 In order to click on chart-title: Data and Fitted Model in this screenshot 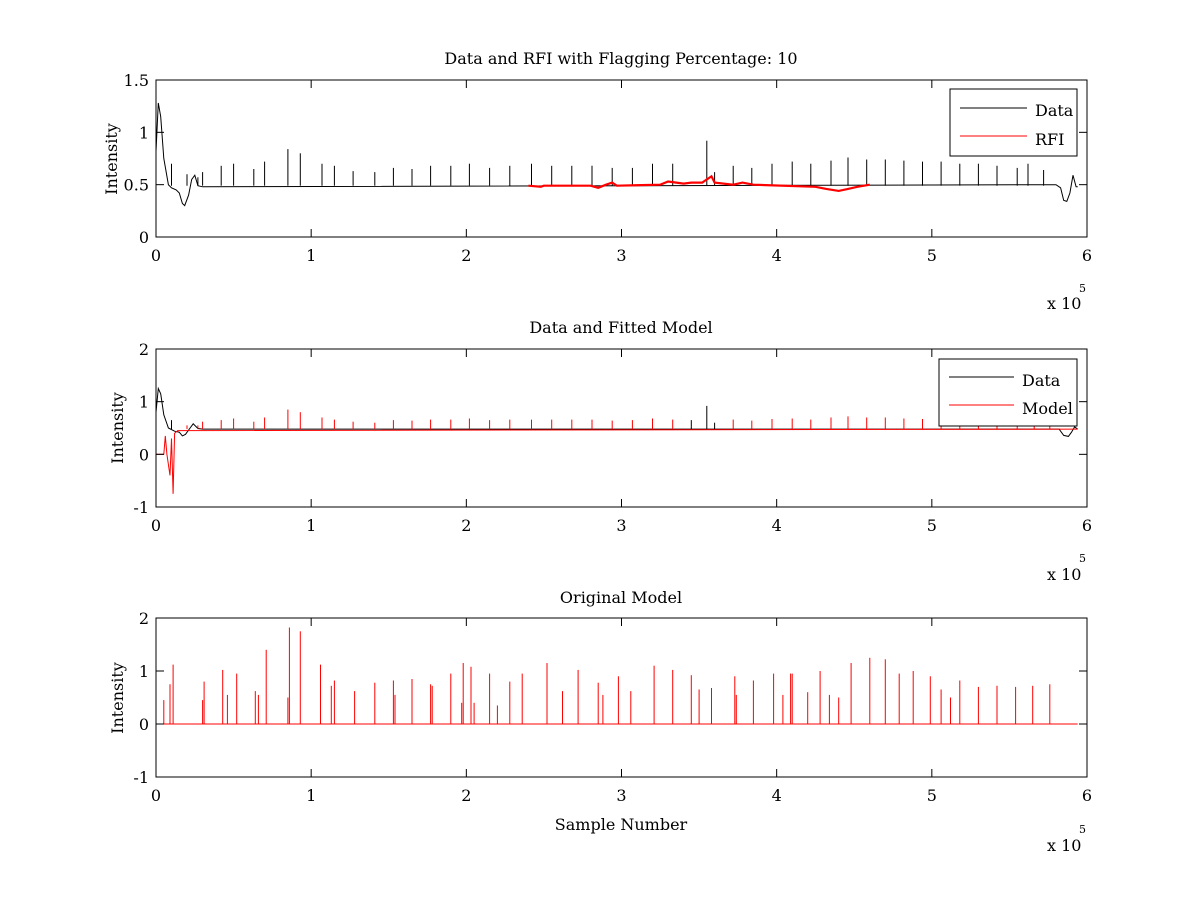, I will do `click(620, 327)`.